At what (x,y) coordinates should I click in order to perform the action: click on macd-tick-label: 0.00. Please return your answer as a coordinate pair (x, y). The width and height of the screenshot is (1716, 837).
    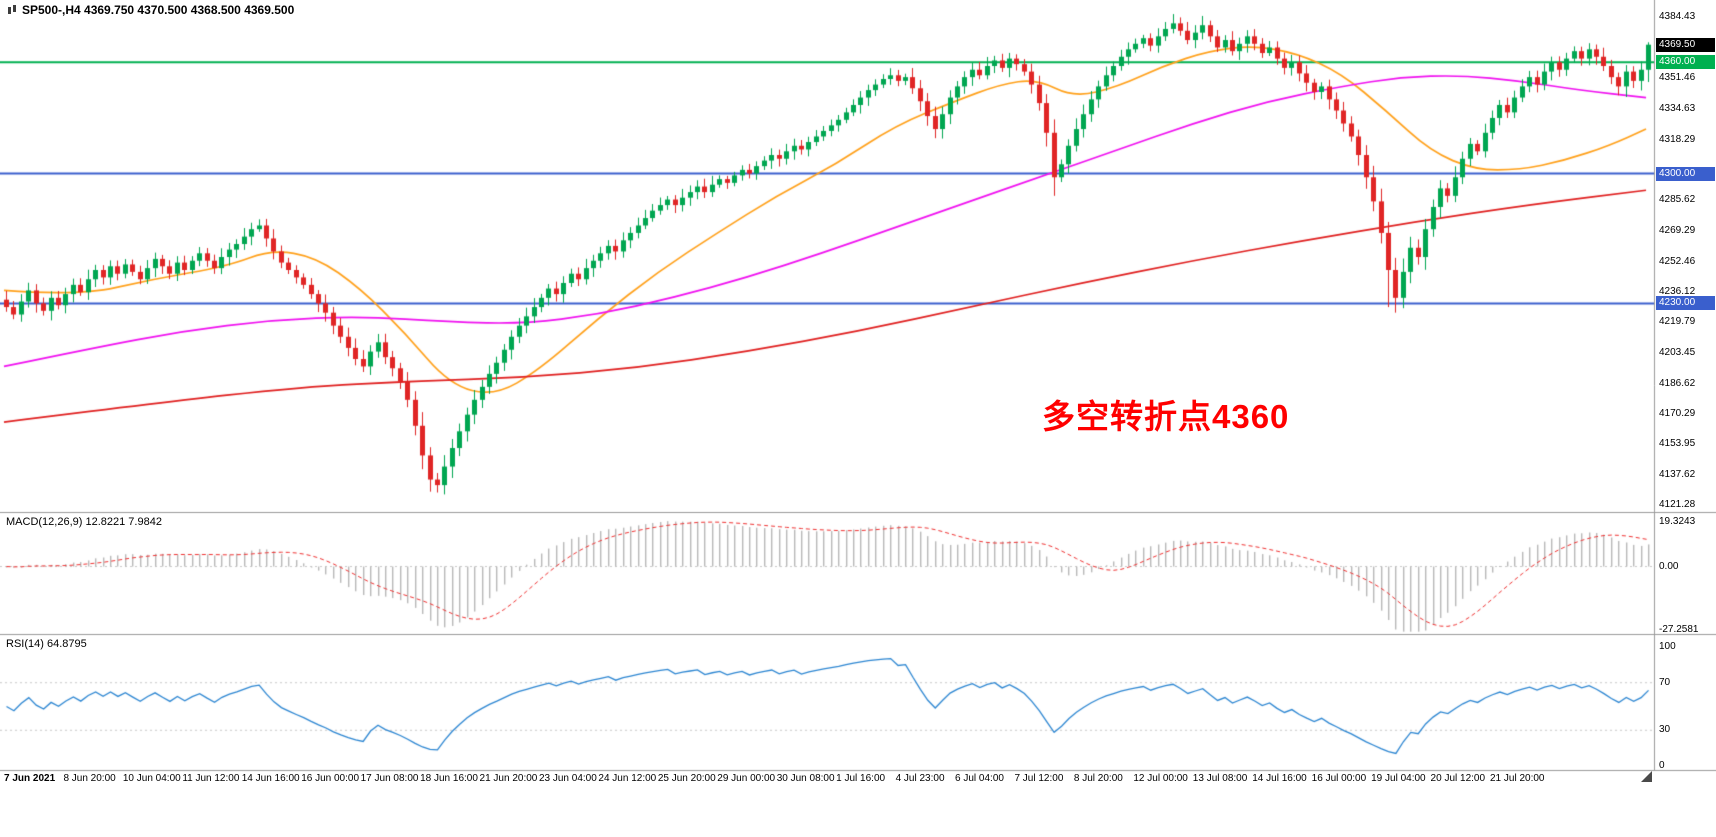
    Looking at the image, I should click on (1669, 566).